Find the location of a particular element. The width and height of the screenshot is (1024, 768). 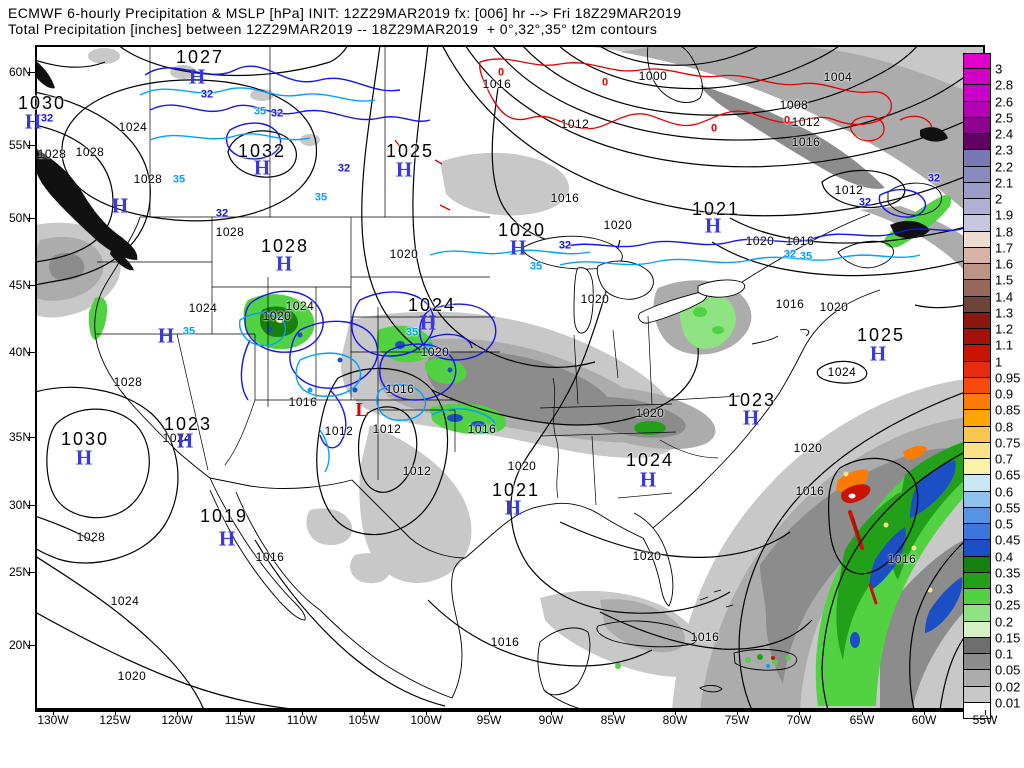

pressure-label-large: 1028 is located at coordinates (285, 246).